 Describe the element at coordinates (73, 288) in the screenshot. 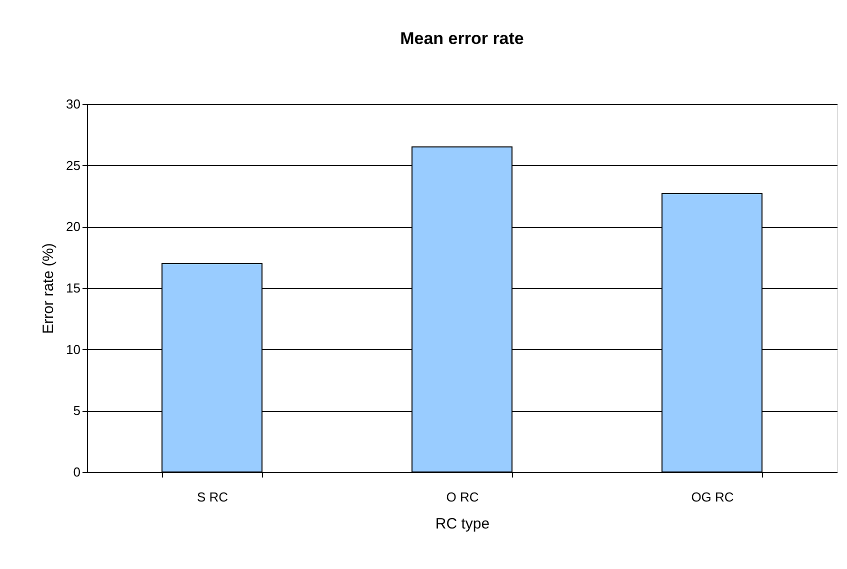

I see `y-tick-label: 15` at that location.